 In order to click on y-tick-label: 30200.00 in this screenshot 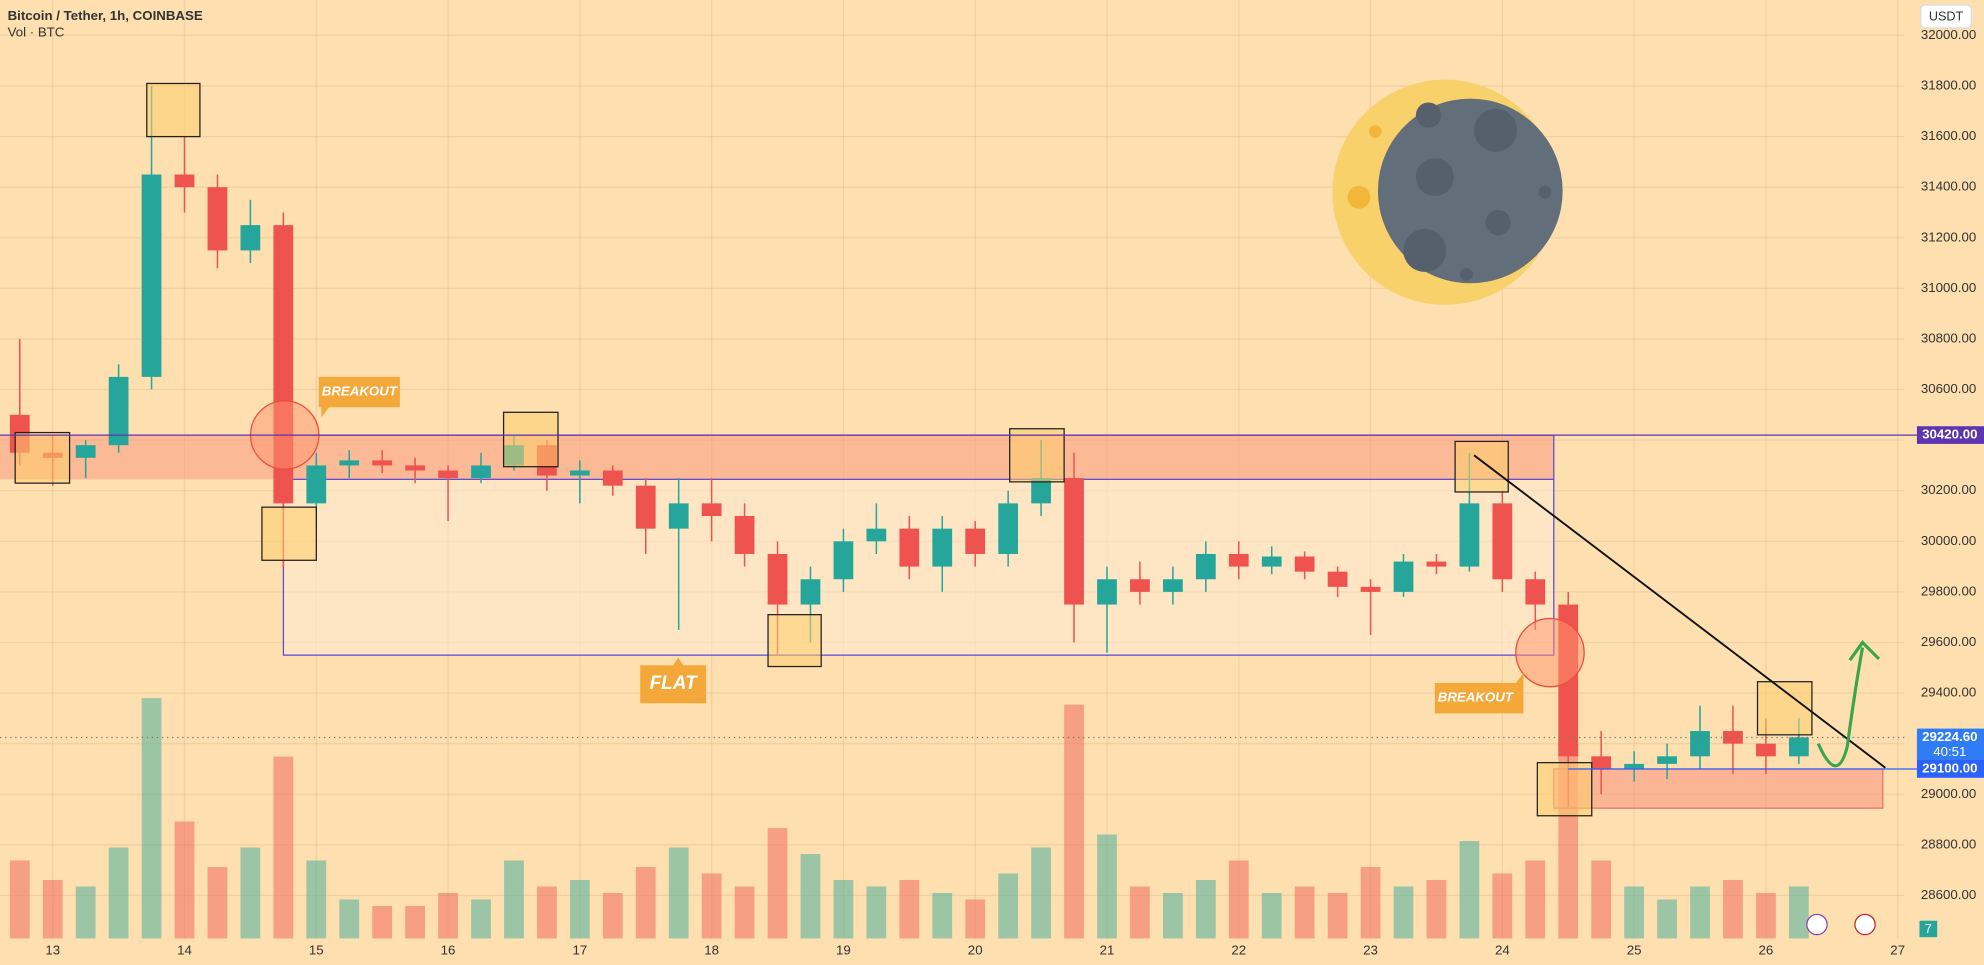, I will do `click(1948, 489)`.